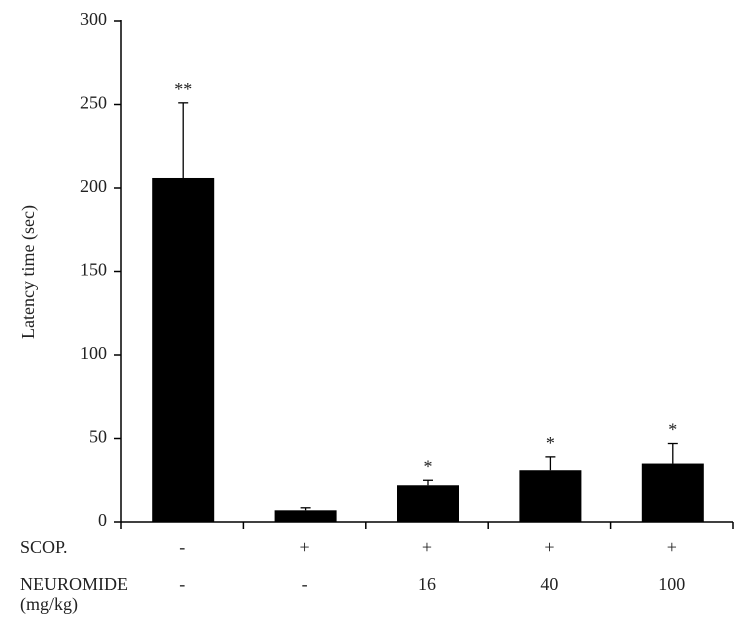 This screenshot has width=749, height=633. I want to click on y-axis-title: Latency time (sec), so click(28, 272).